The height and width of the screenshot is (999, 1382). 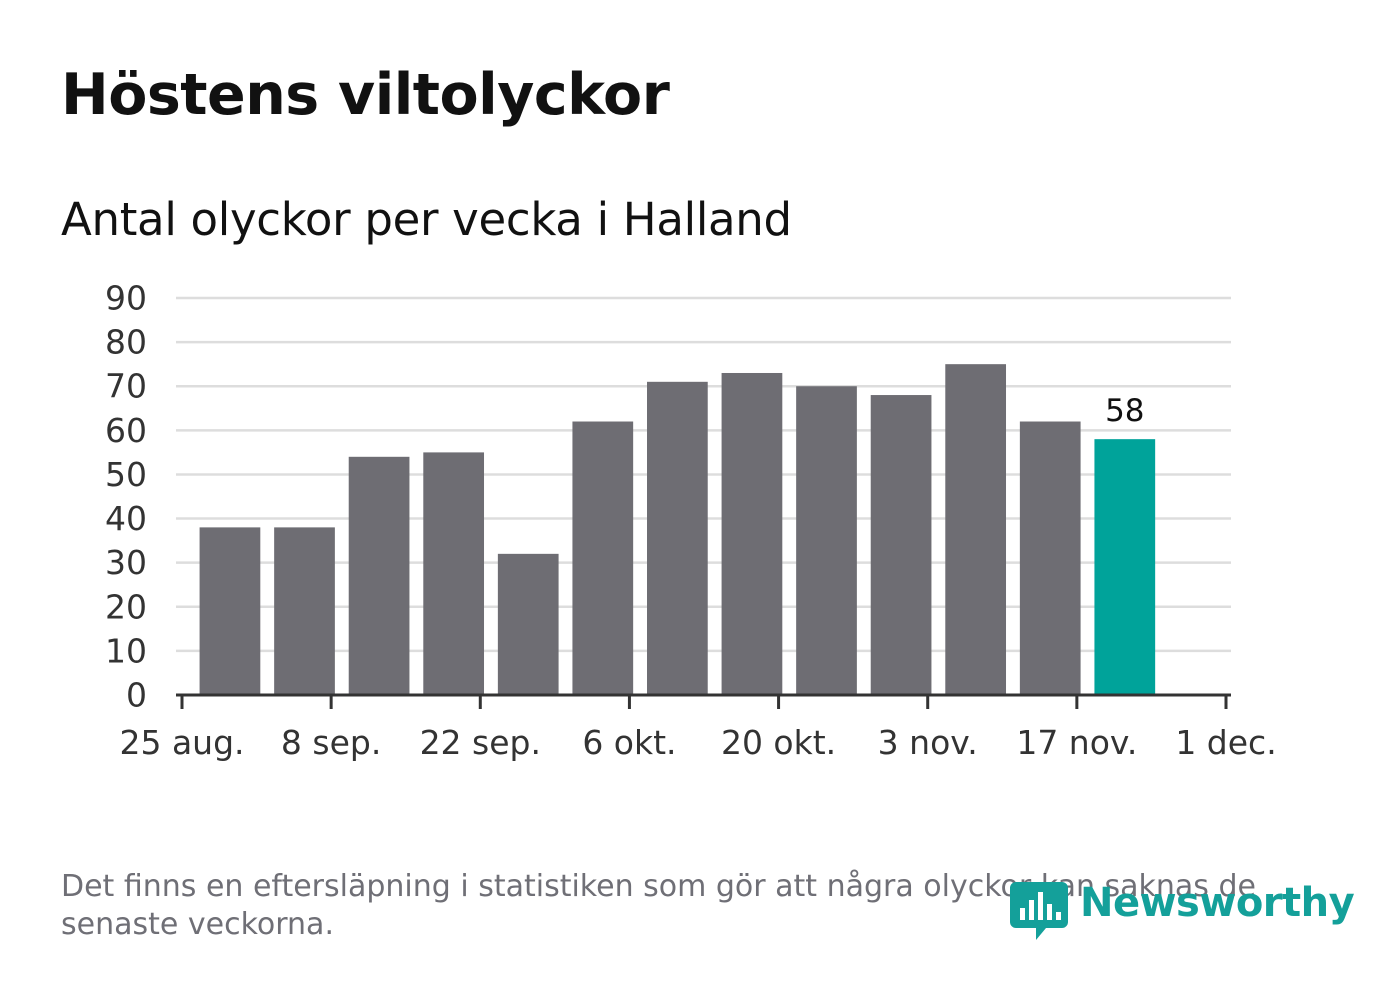 I want to click on x-tick-label: 17 nov., so click(x=1076, y=742).